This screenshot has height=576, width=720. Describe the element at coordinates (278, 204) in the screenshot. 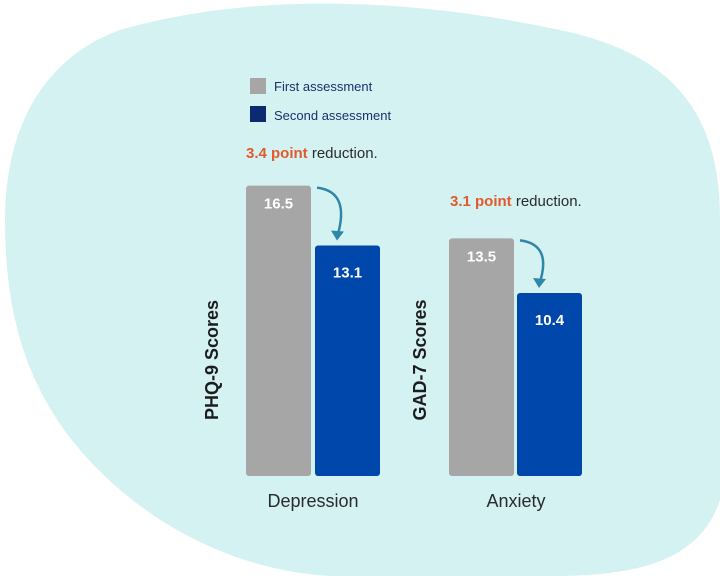

I see `depression-value-first: 16.5` at that location.